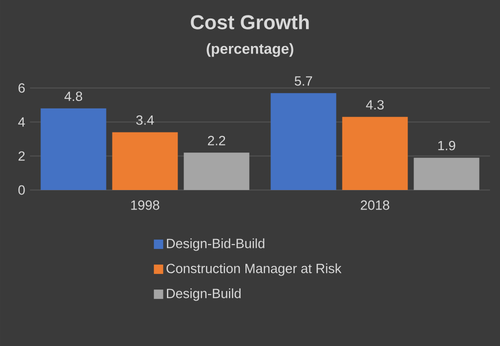 This screenshot has width=500, height=346. I want to click on data-label: 4.8, so click(73, 97).